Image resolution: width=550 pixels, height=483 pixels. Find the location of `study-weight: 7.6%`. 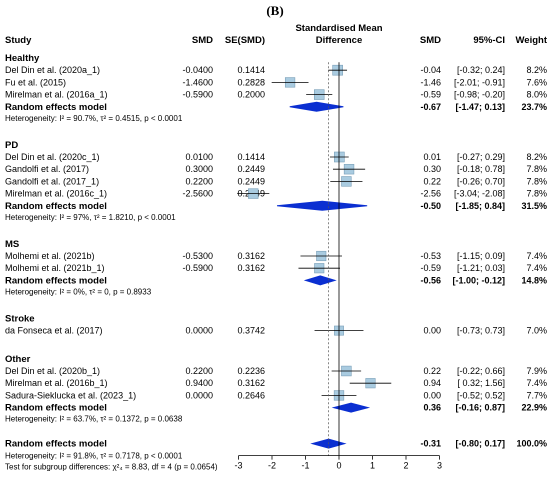

study-weight: 7.6% is located at coordinates (536, 82).